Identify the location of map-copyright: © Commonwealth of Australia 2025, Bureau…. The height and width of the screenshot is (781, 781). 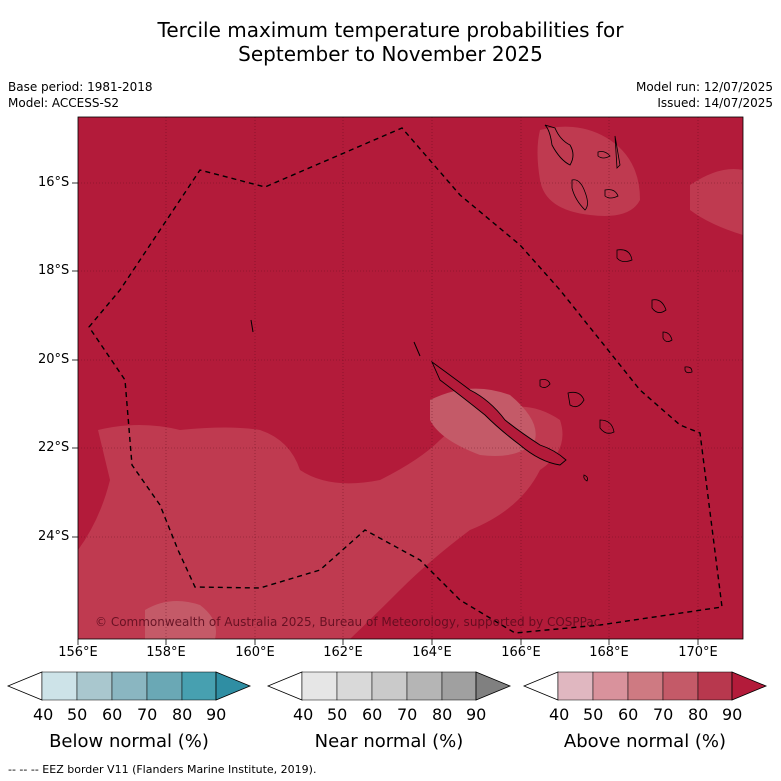
(347, 622).